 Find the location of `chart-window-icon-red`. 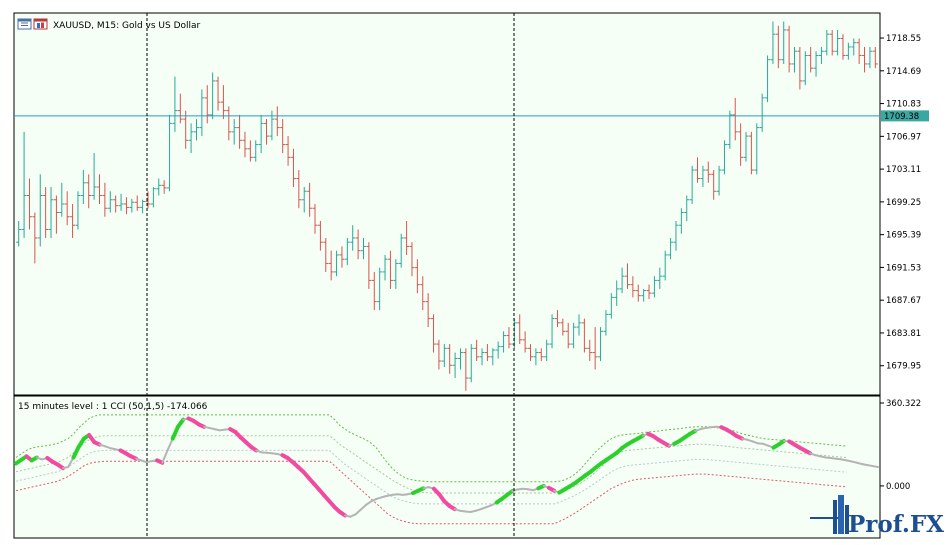

chart-window-icon-red is located at coordinates (40, 24).